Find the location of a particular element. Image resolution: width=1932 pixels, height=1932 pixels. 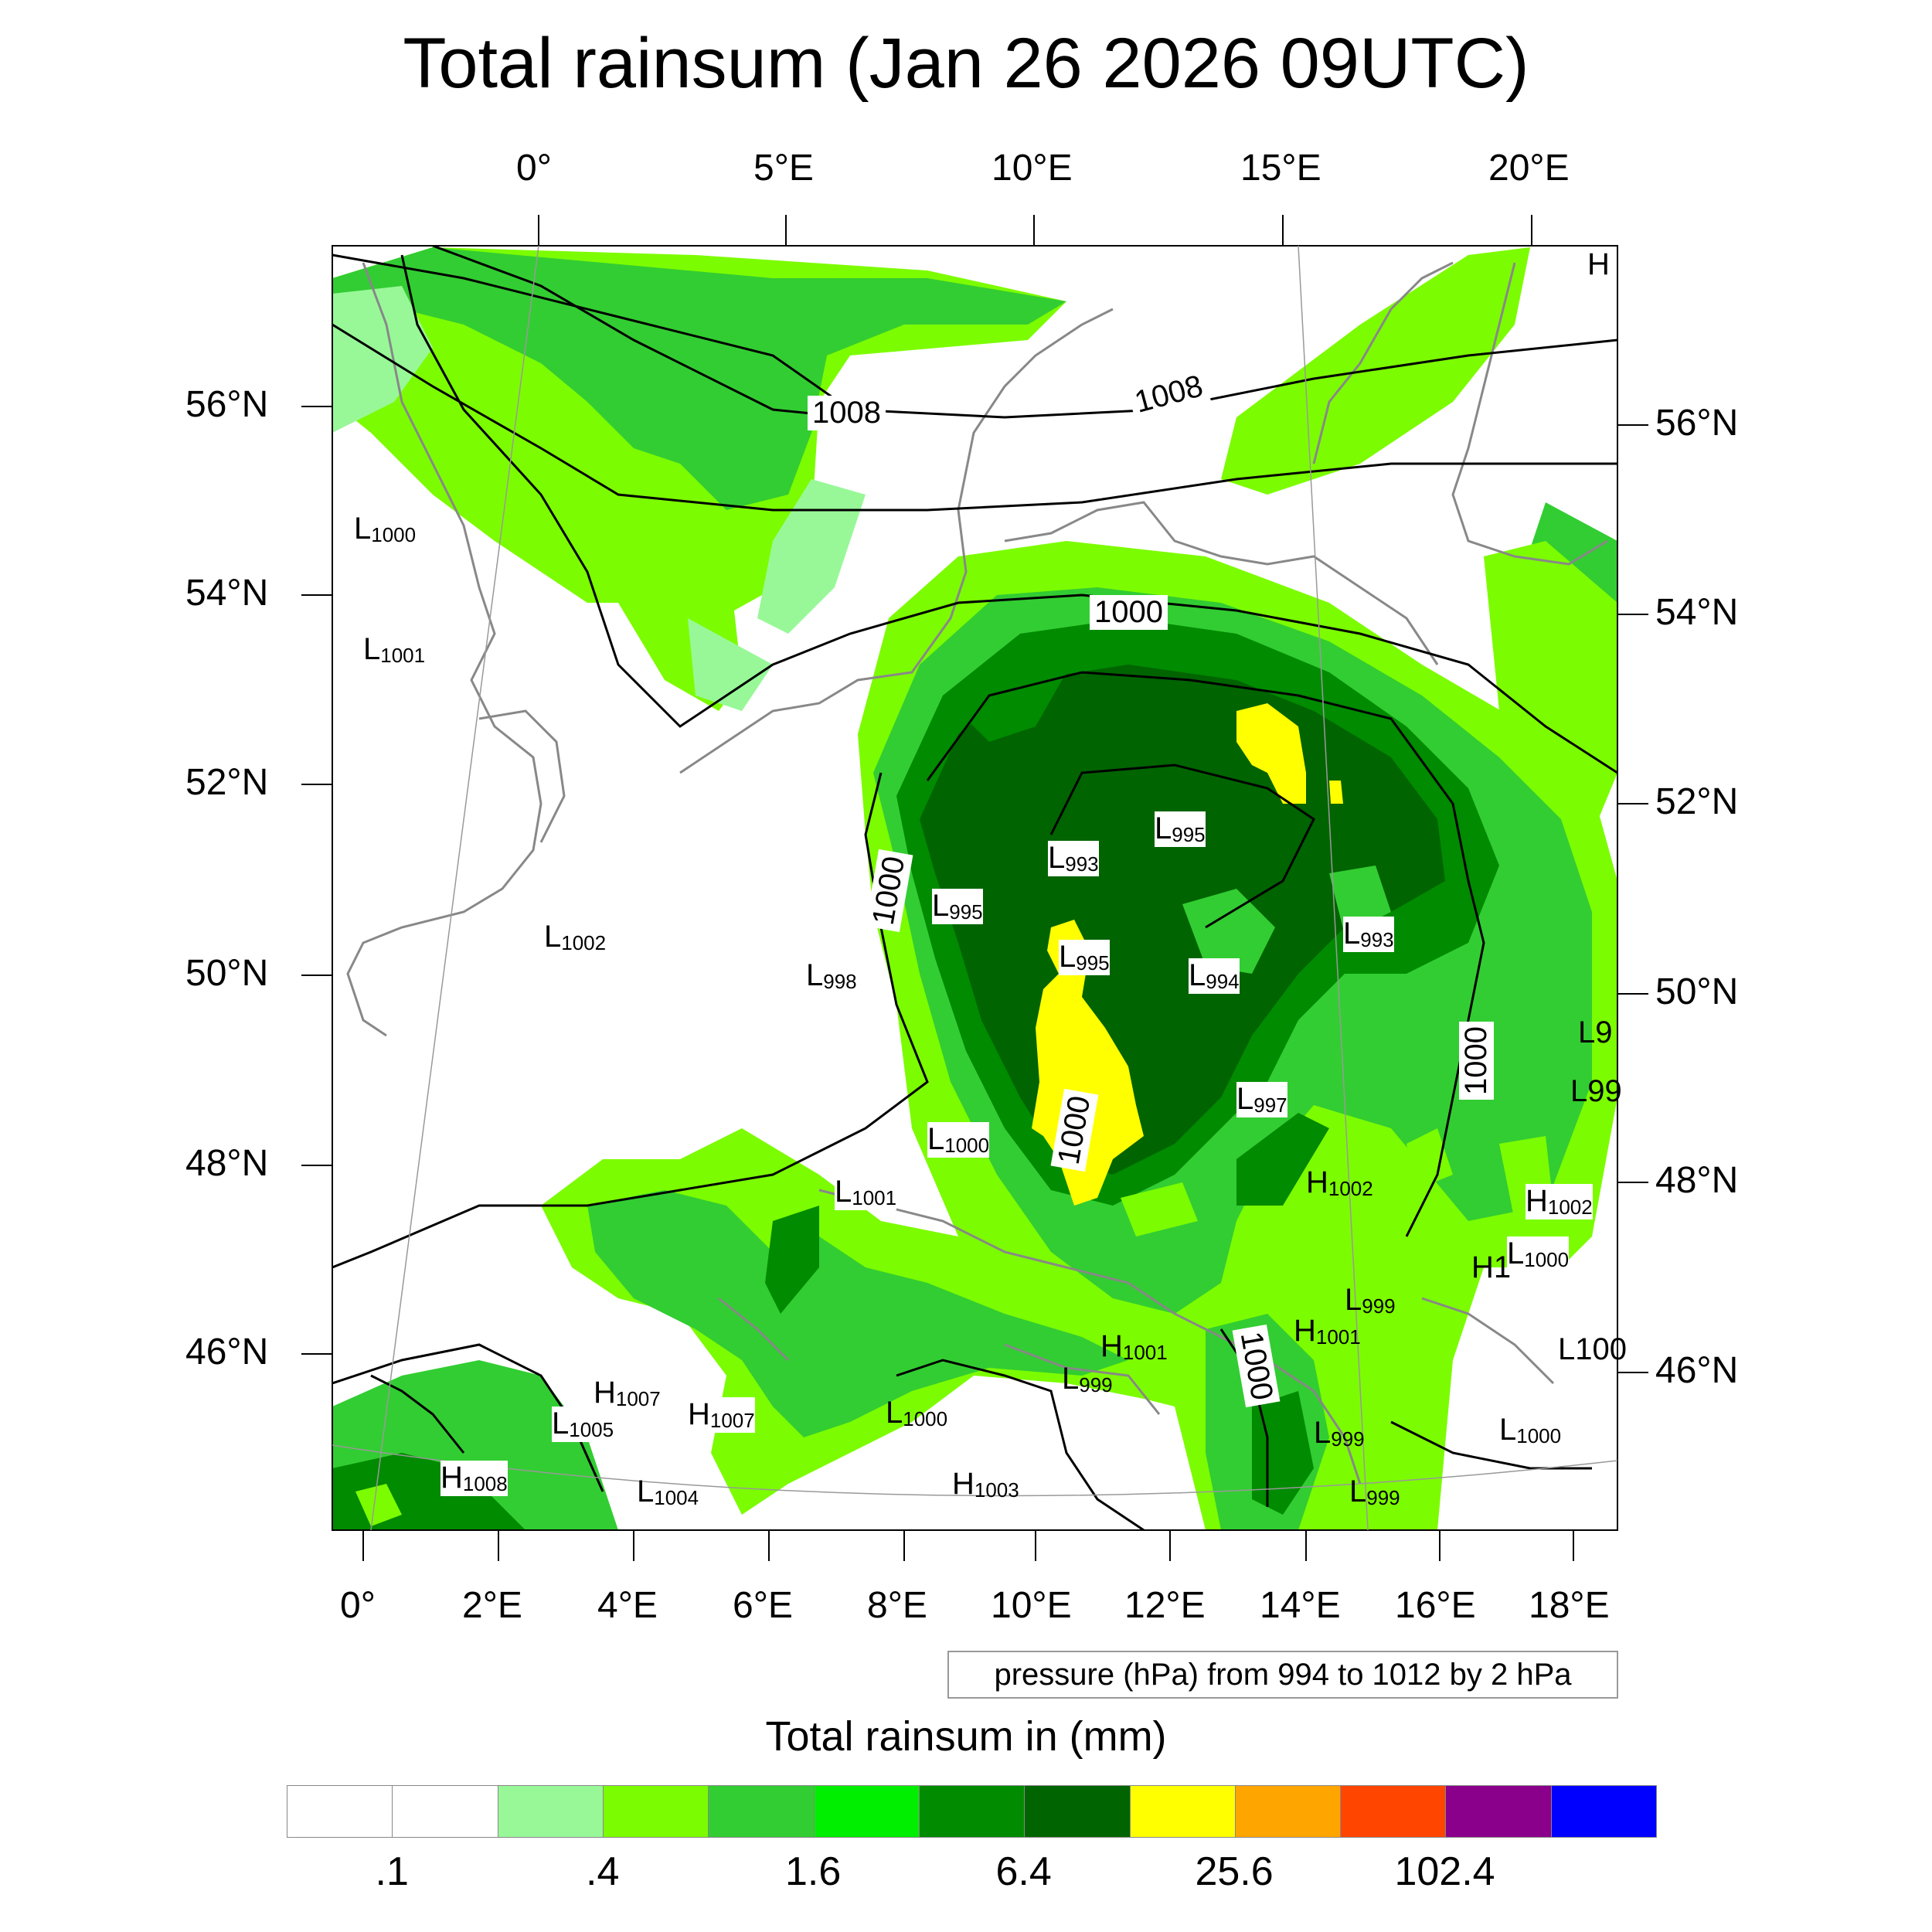

pressure-center: L997 is located at coordinates (1262, 1100).